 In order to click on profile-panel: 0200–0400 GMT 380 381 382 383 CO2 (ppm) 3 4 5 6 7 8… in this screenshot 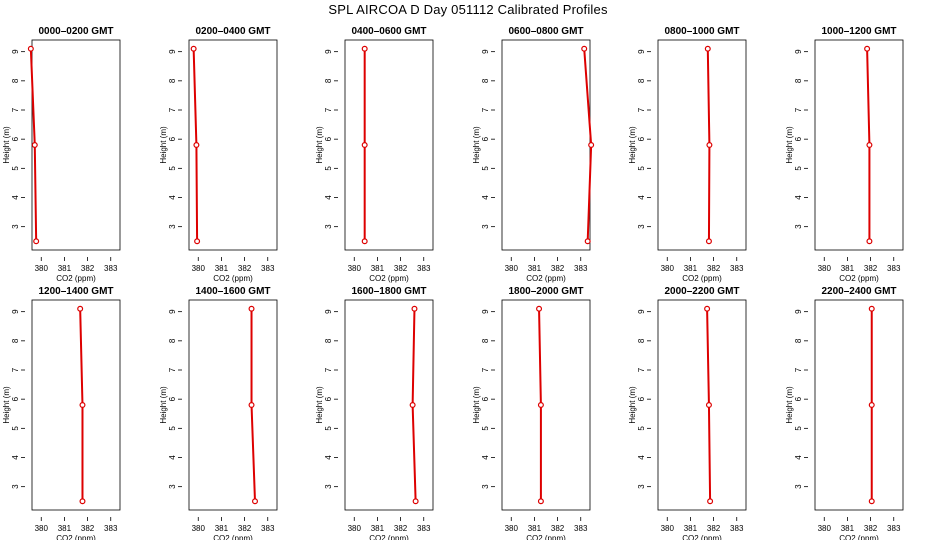, I will do `click(218, 154)`.